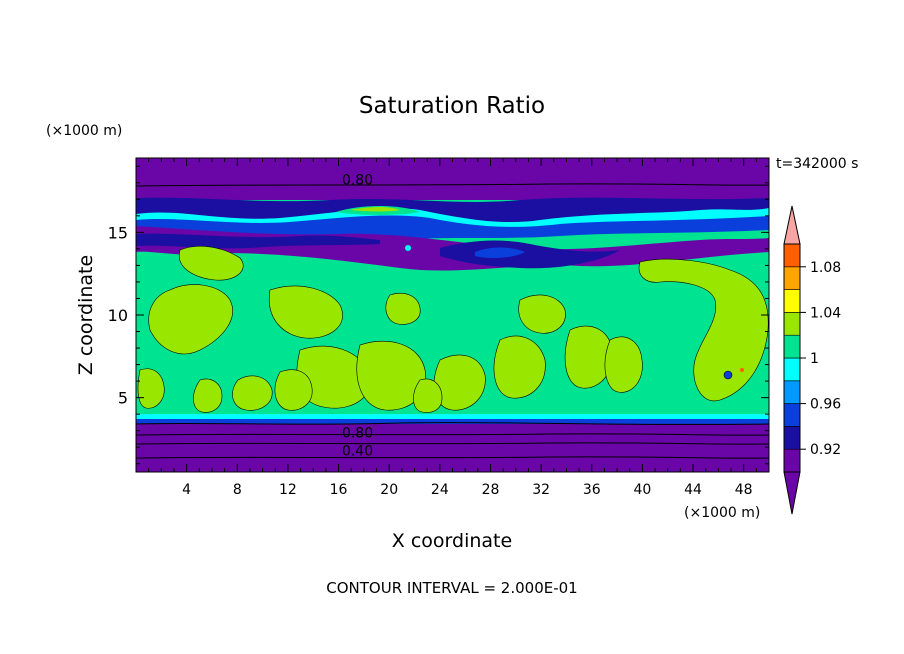 Image resolution: width=904 pixels, height=654 pixels. I want to click on band-094-lower, so click(452, 421).